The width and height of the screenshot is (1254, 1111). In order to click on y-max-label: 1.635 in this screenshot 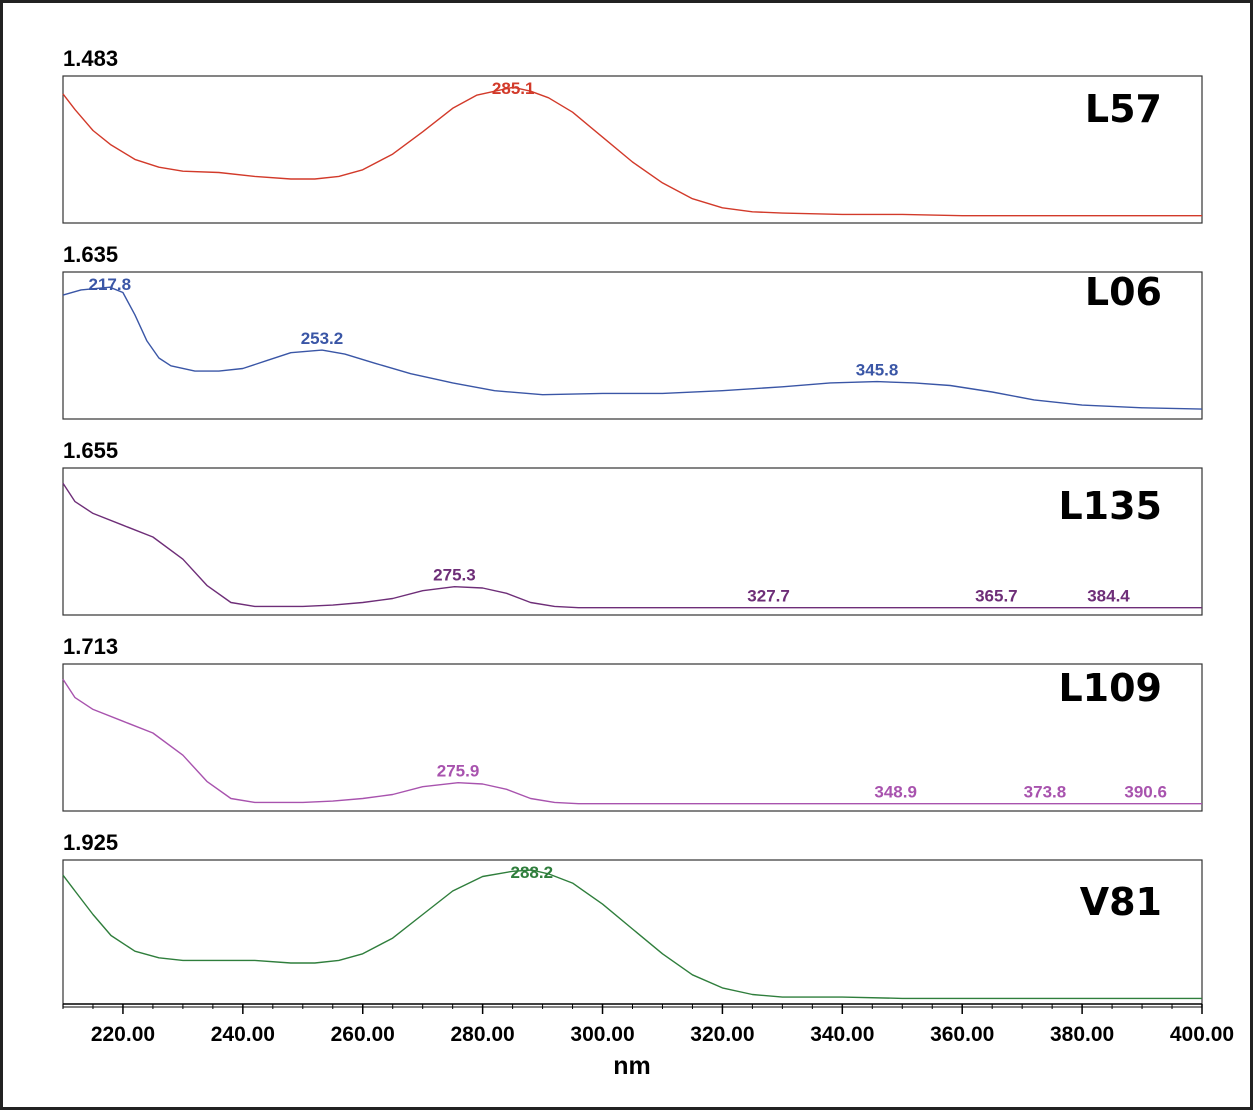, I will do `click(90, 254)`.